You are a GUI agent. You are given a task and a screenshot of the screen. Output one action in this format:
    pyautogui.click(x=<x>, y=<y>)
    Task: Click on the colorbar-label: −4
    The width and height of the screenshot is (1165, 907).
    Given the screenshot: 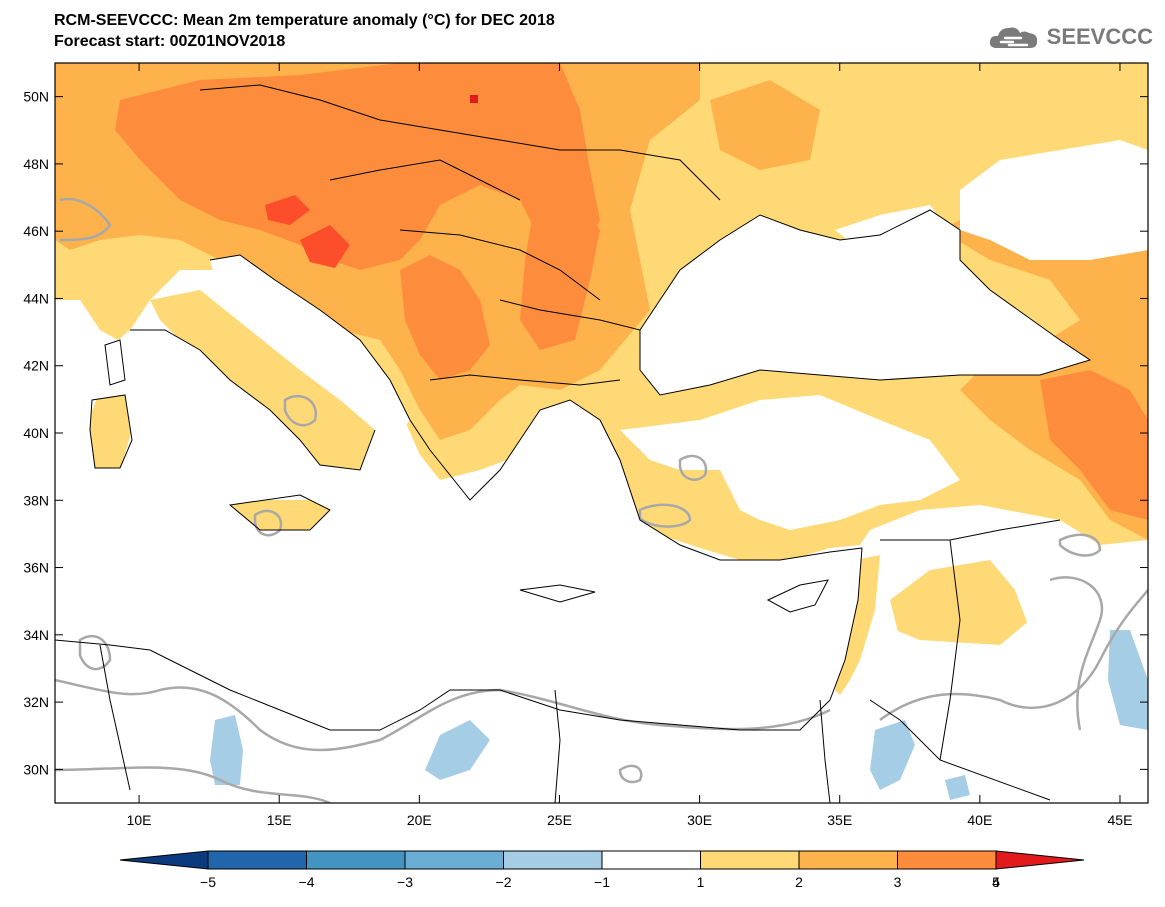 What is the action you would take?
    pyautogui.click(x=307, y=882)
    